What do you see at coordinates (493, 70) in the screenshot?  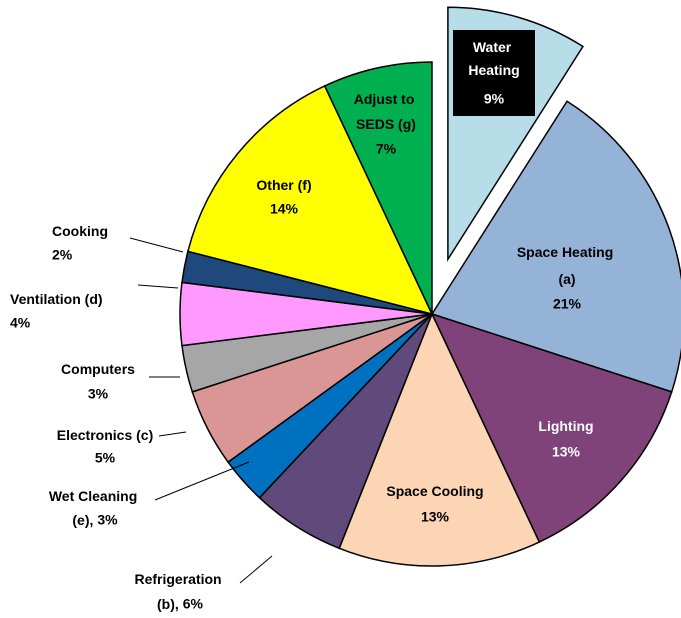 I see `label-line: Heating` at bounding box center [493, 70].